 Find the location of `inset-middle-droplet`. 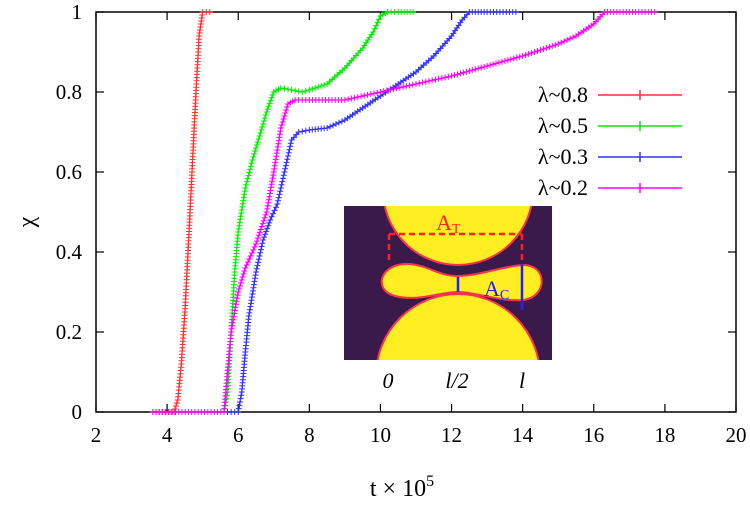

inset-middle-droplet is located at coordinates (461, 282).